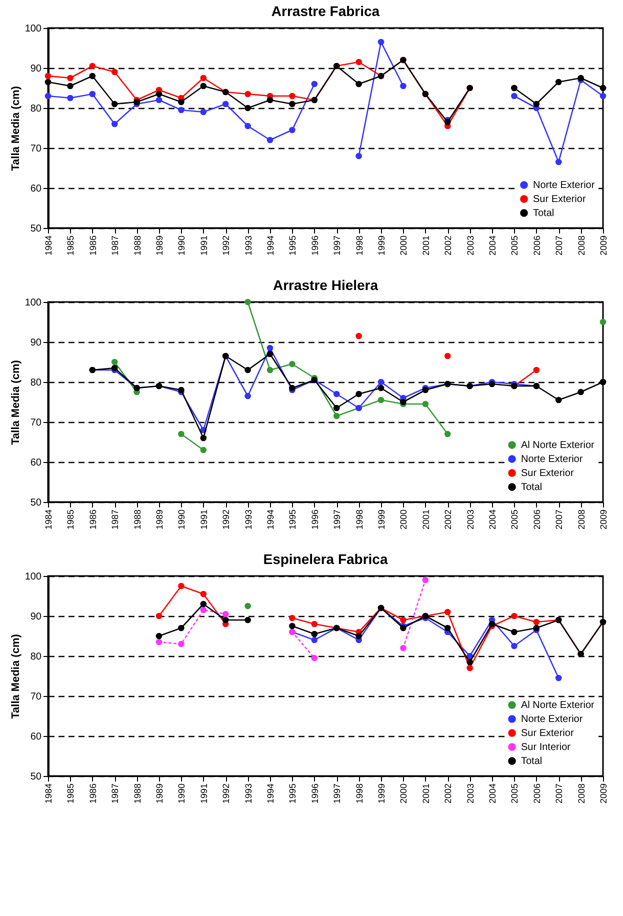  Describe the element at coordinates (543, 213) in the screenshot. I see `legend-label: Total` at that location.